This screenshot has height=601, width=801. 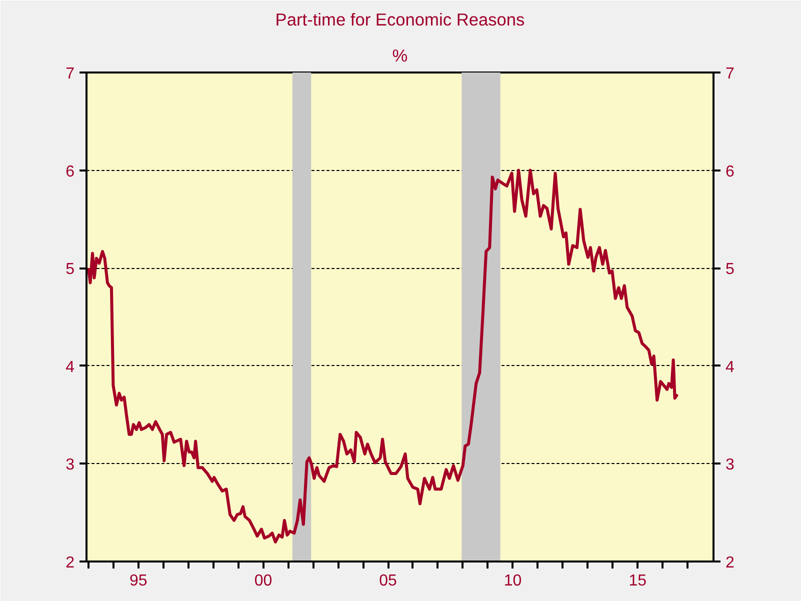 I want to click on y-tick-label: 2, so click(x=70, y=563).